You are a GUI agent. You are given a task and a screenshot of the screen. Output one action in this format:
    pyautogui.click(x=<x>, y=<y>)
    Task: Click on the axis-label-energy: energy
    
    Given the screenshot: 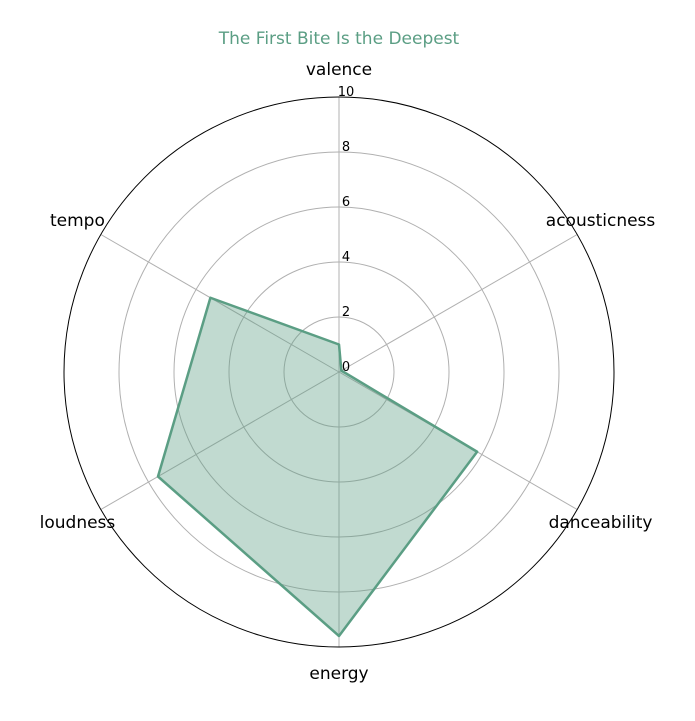 What is the action you would take?
    pyautogui.click(x=338, y=674)
    